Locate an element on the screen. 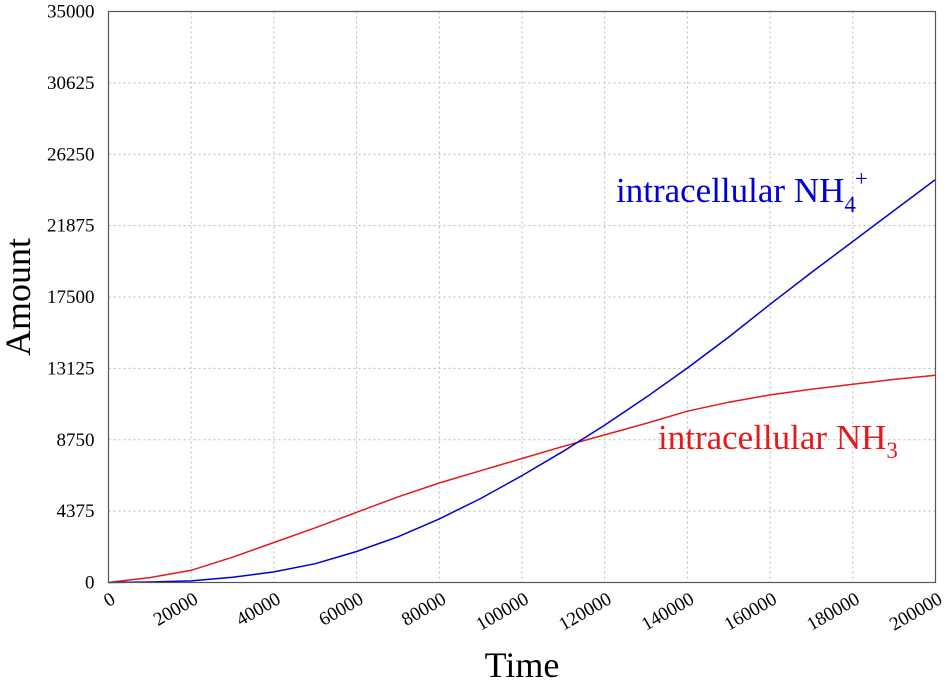 The image size is (948, 683). y-tick-label: 21875 is located at coordinates (71, 226).